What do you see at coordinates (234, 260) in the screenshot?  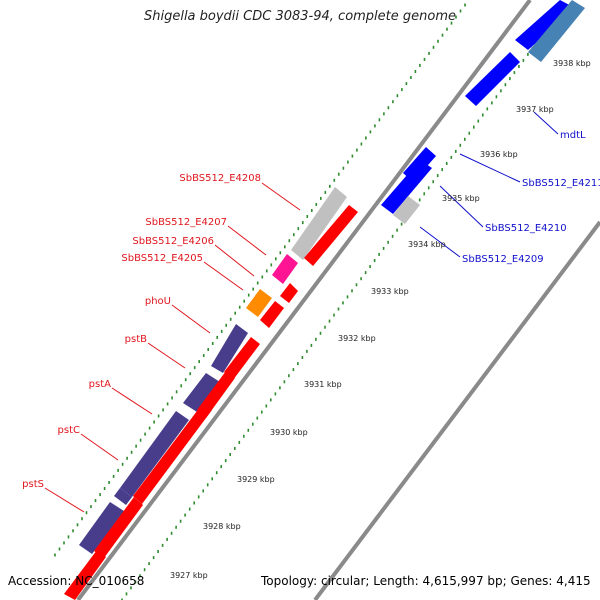 I see `leader-e4206` at bounding box center [234, 260].